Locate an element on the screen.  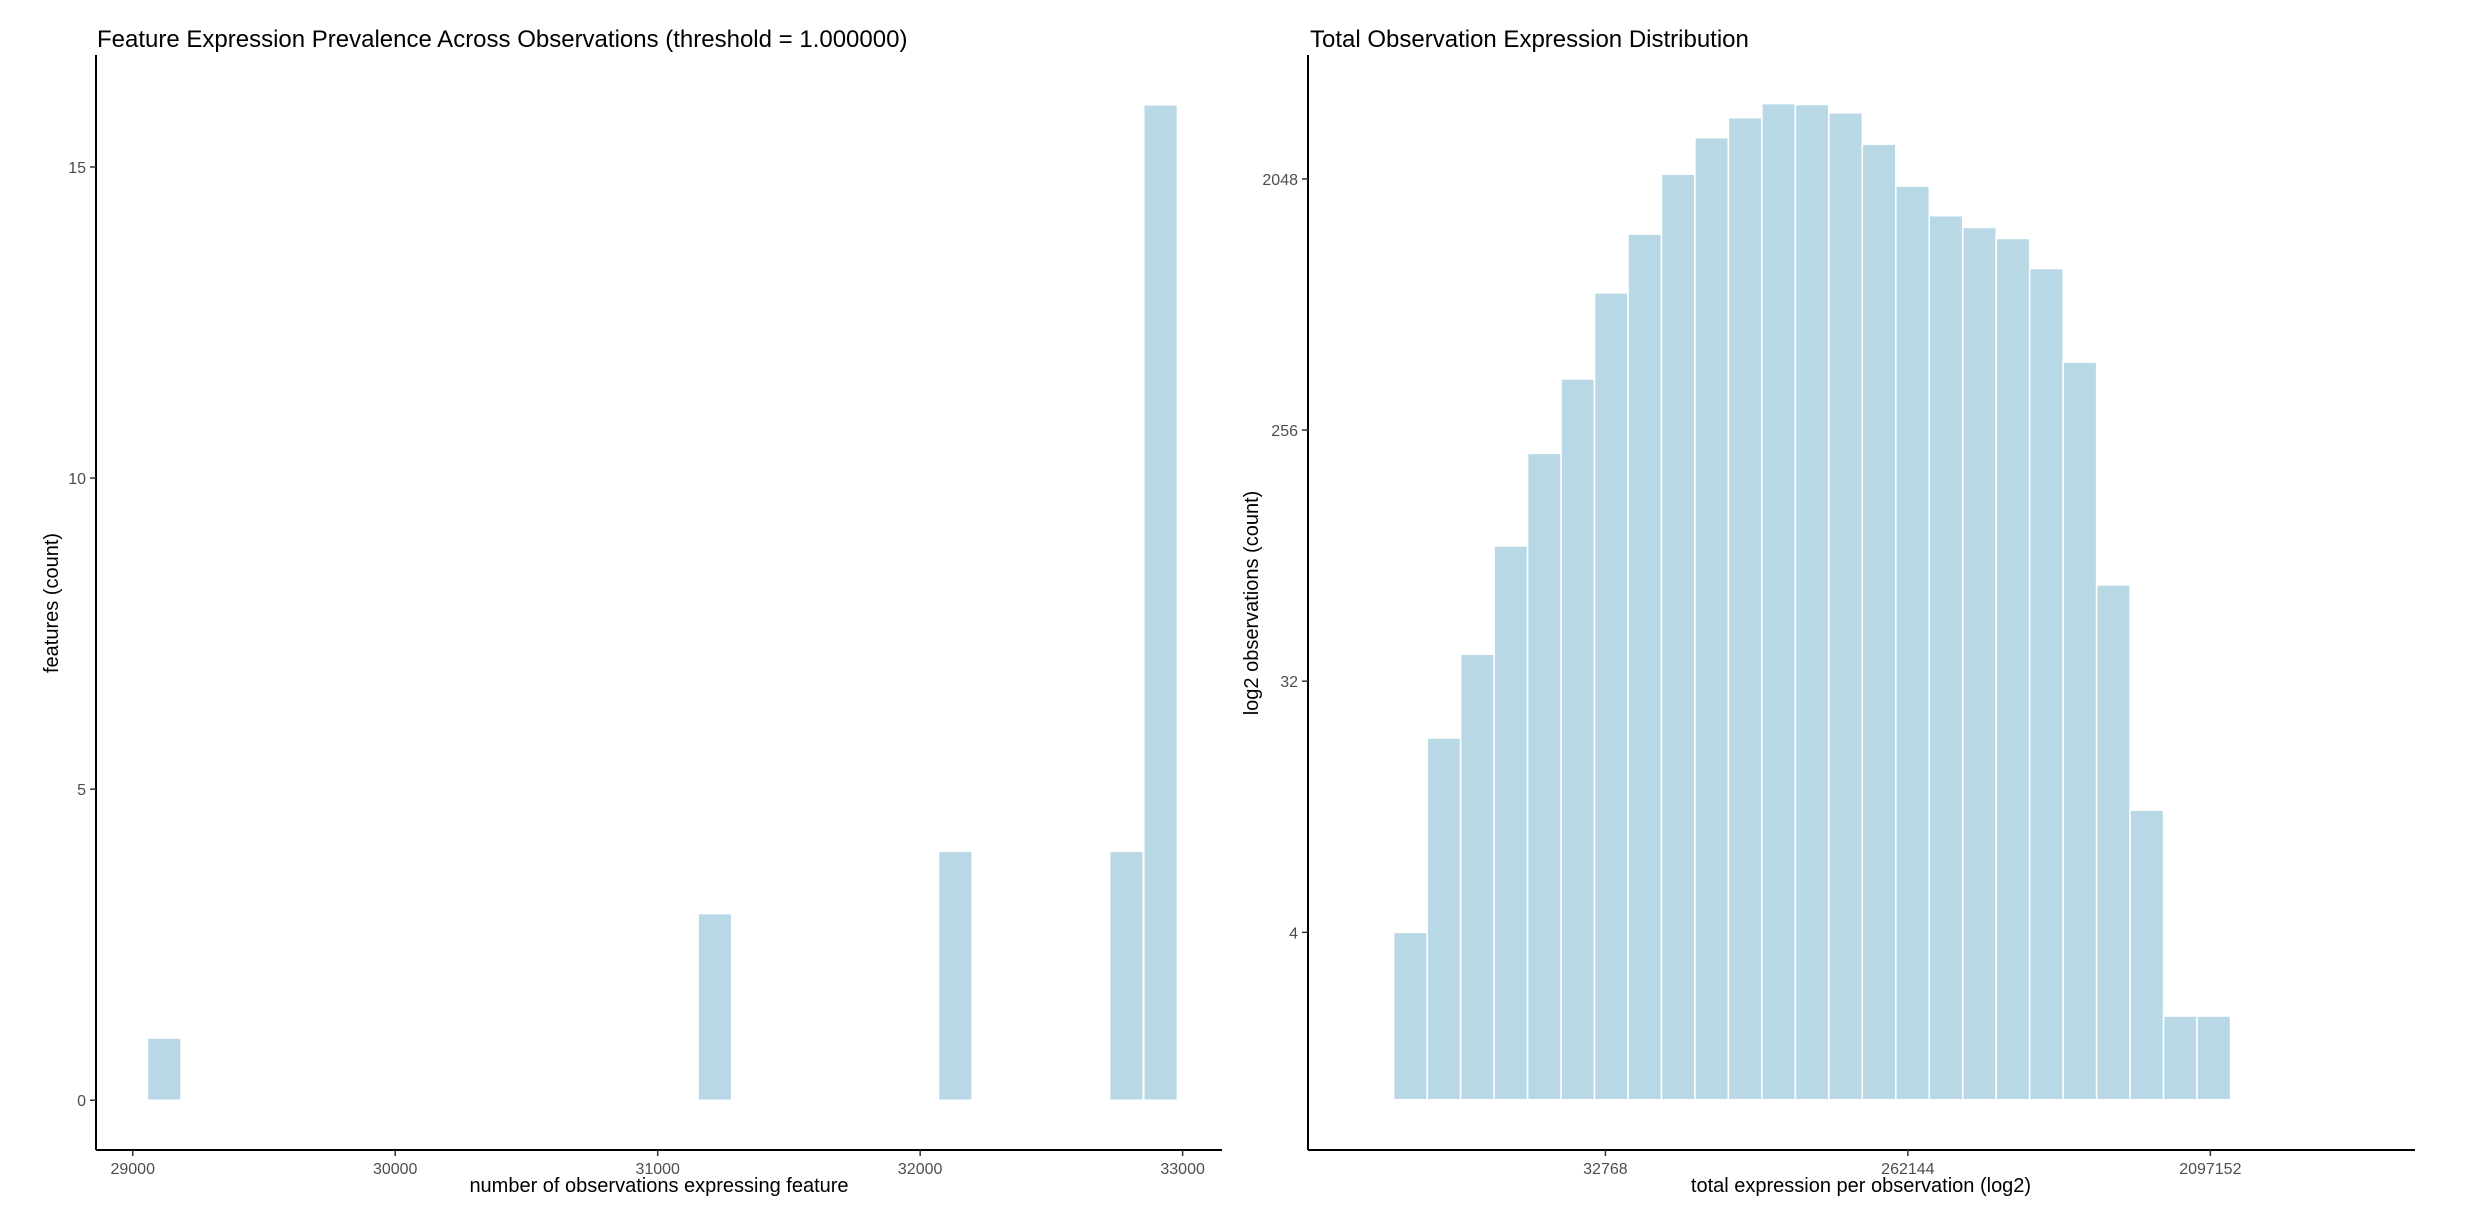
x-axis-title: total expression per observation (log2) is located at coordinates (1861, 1186).